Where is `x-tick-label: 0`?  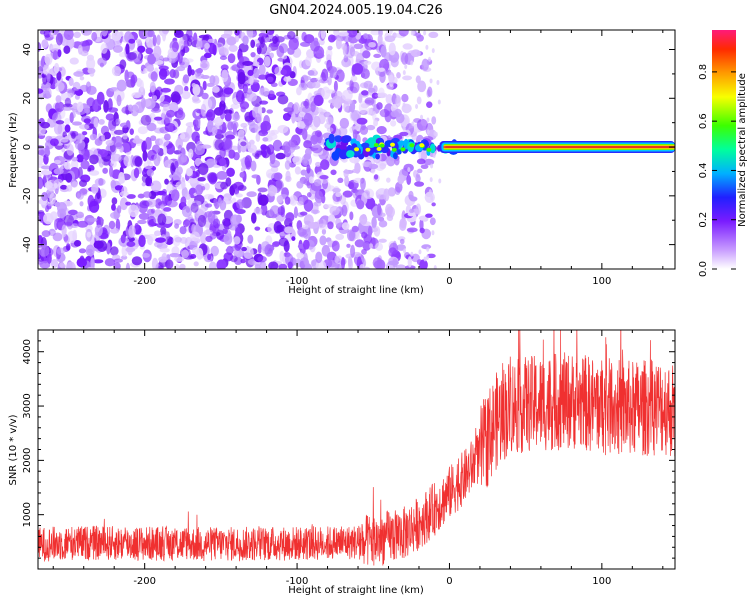 x-tick-label: 0 is located at coordinates (449, 281).